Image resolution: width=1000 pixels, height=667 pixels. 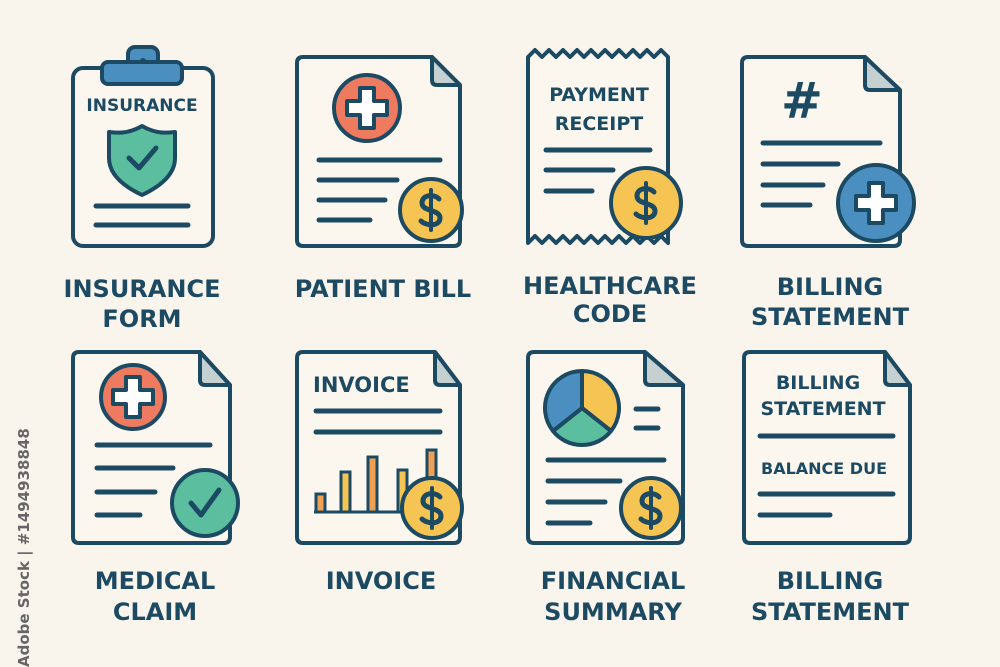 What do you see at coordinates (205, 503) in the screenshot?
I see `check-circle-icon` at bounding box center [205, 503].